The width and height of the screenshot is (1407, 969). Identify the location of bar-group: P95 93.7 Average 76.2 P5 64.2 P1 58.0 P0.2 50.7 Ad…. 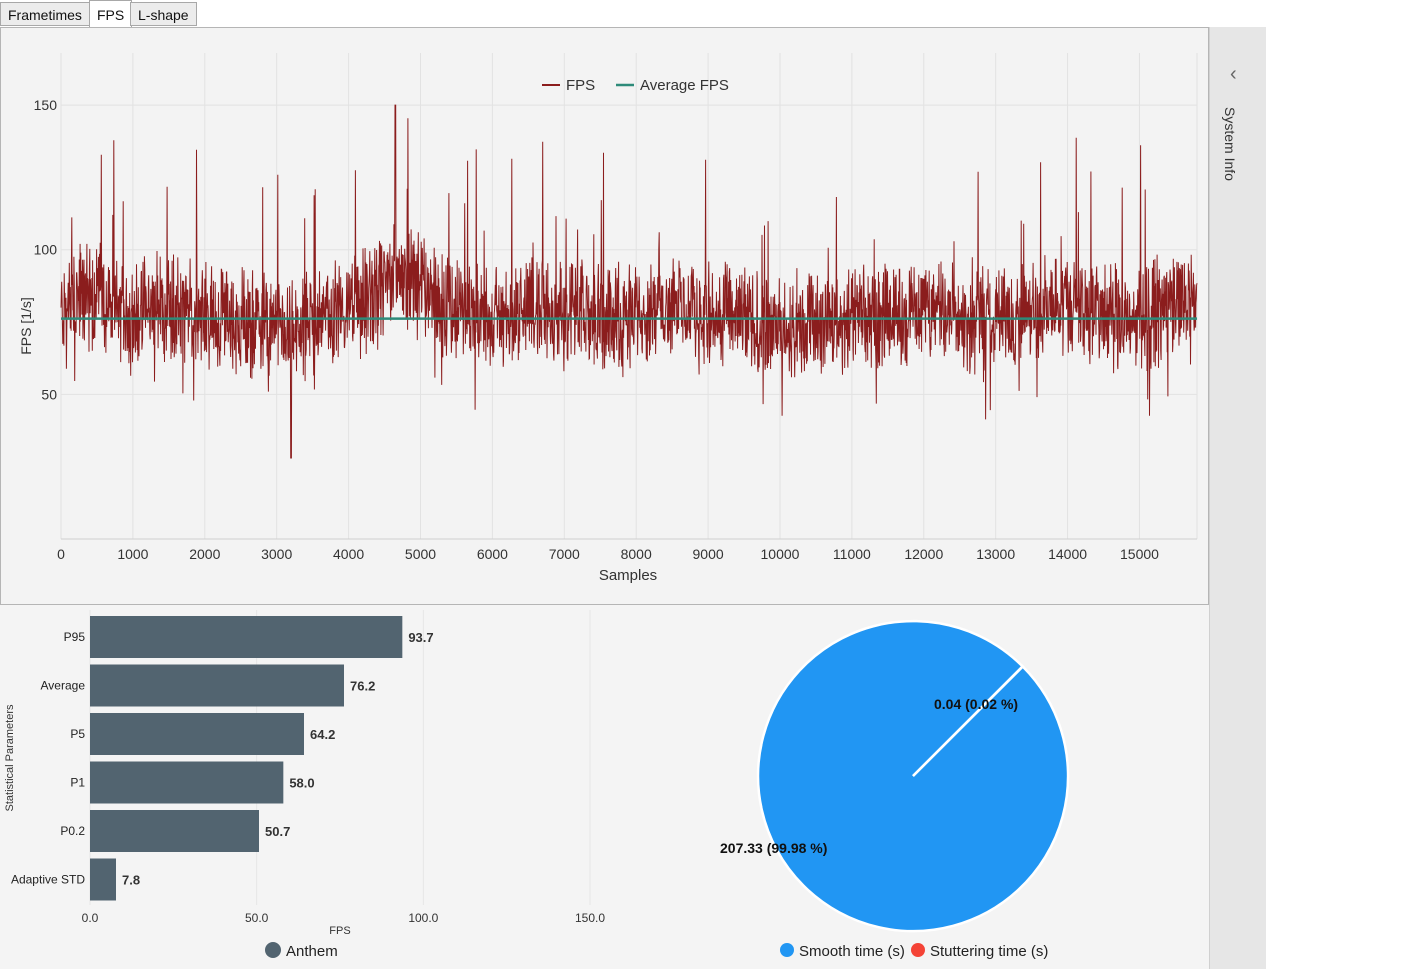
(222, 758).